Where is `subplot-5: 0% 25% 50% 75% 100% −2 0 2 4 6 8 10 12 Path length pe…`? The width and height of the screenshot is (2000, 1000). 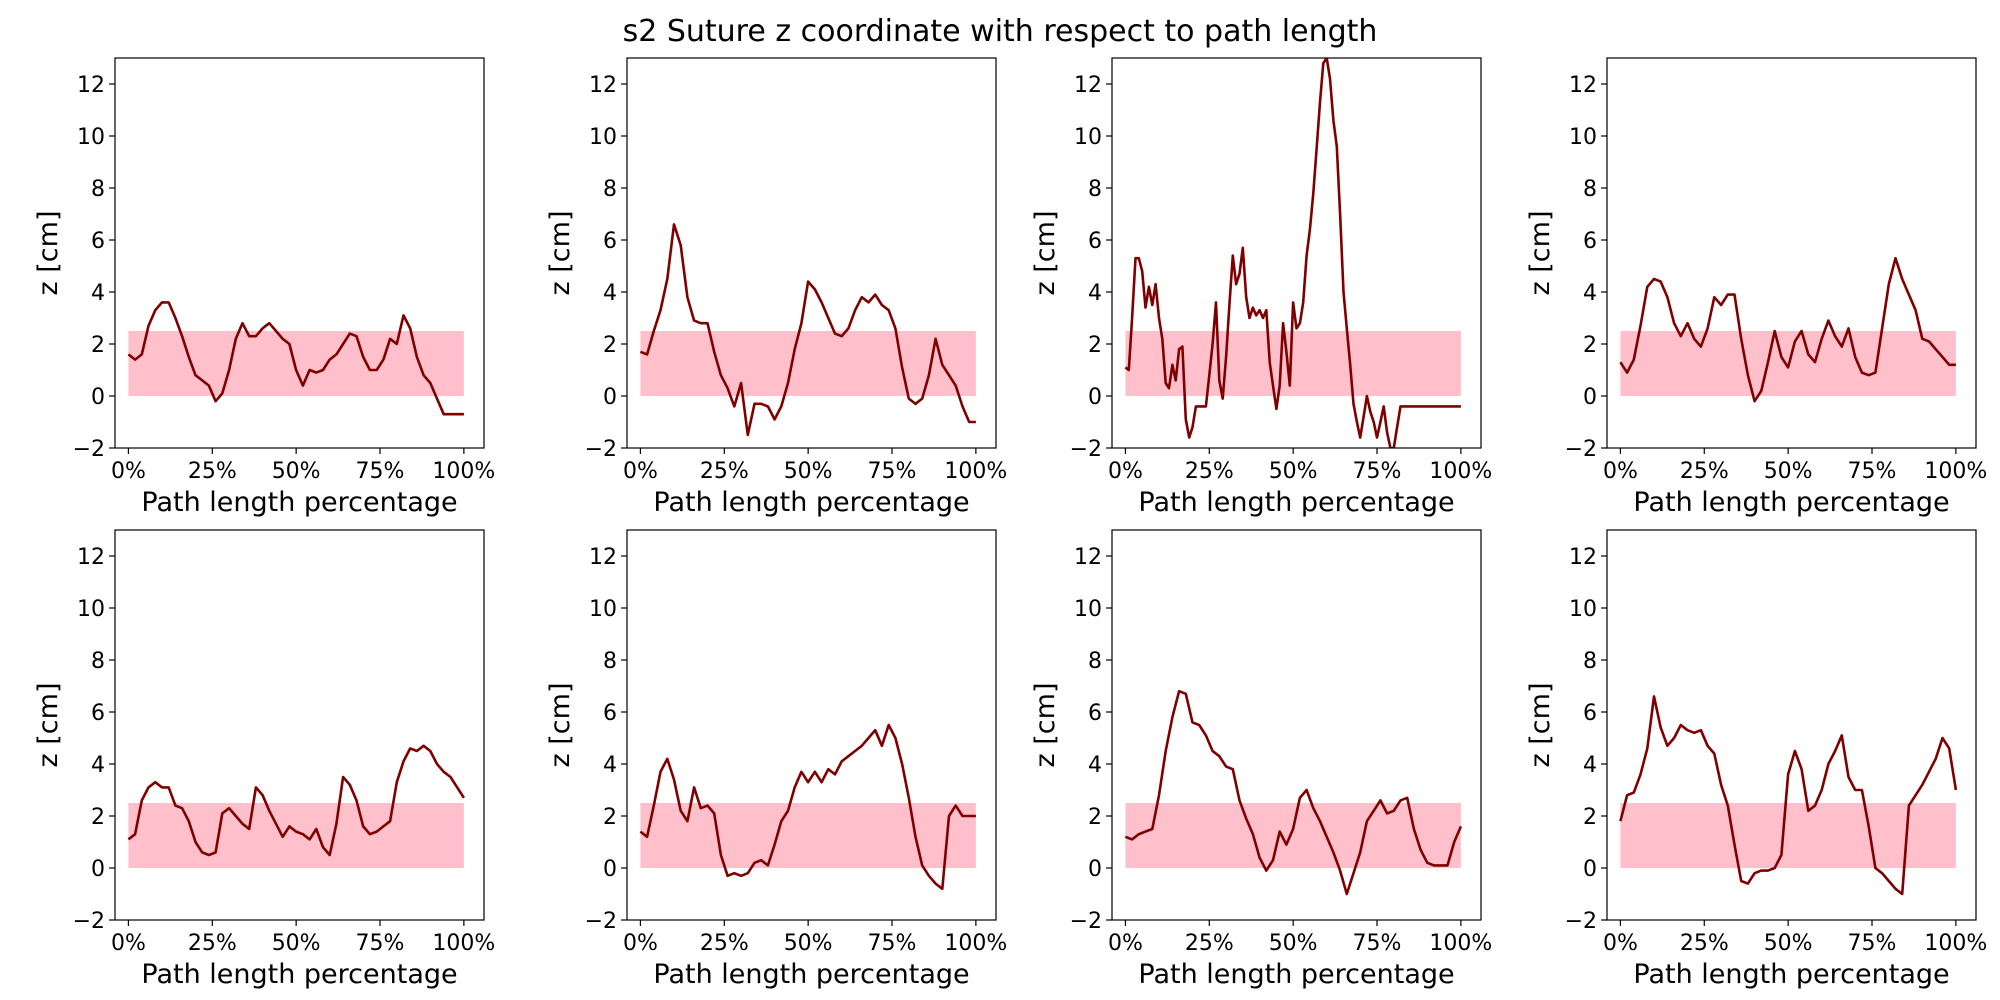 subplot-5: 0% 25% 50% 75% 100% −2 0 2 4 6 8 10 12 Path length pe… is located at coordinates (264, 759).